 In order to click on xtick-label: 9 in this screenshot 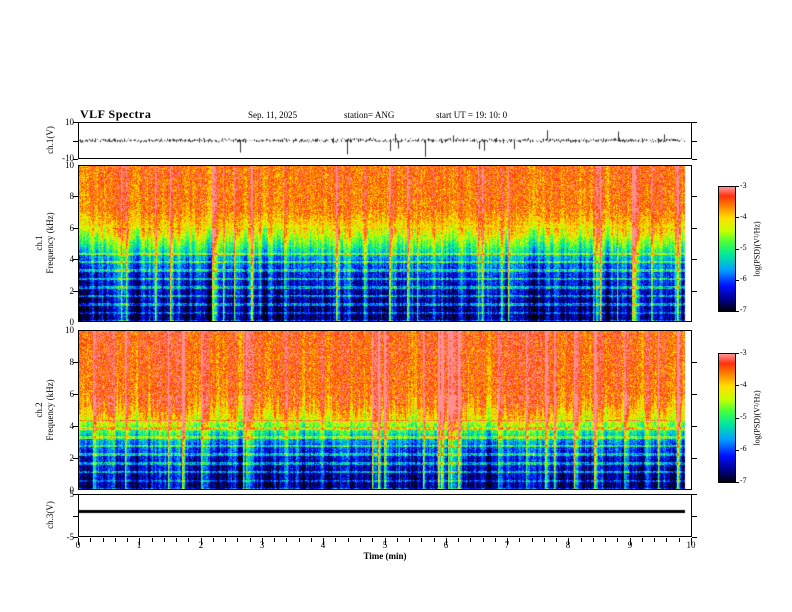, I will do `click(630, 545)`.